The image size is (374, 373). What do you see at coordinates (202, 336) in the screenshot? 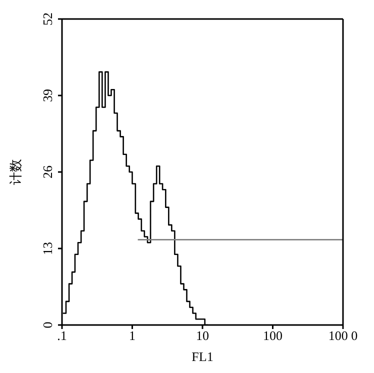
I see `x-tick-label: 10` at bounding box center [202, 336].